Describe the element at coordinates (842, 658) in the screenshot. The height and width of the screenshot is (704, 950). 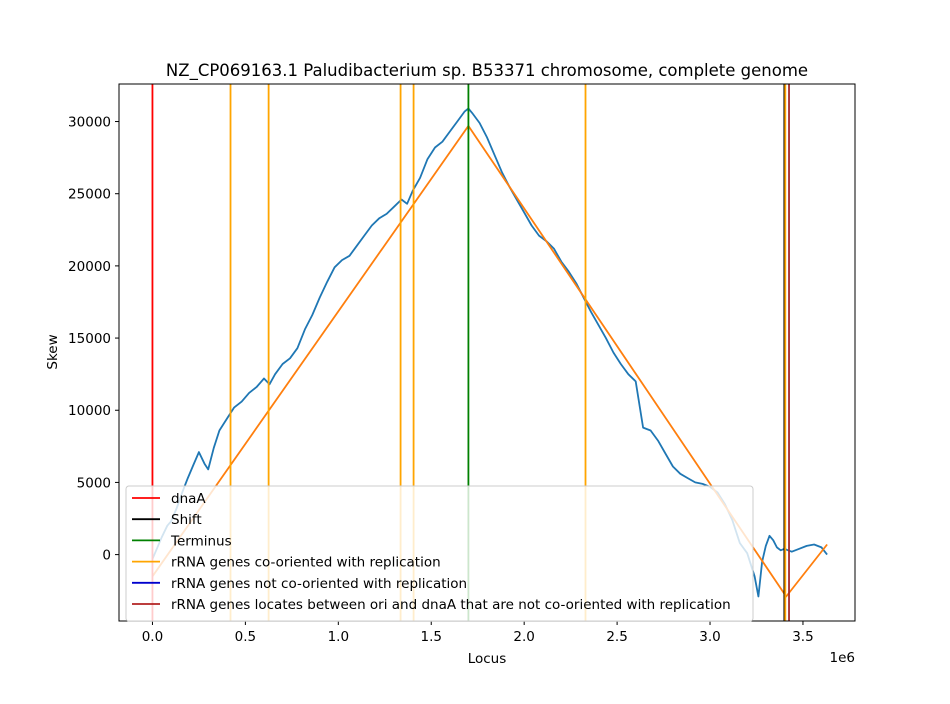
I see `x-axis-offset-text: 1e6` at that location.